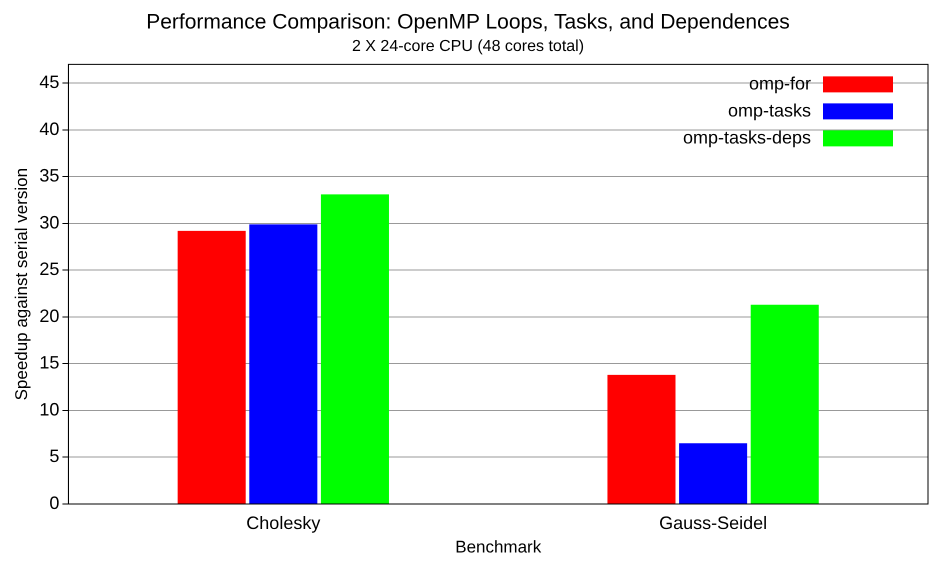  Describe the element at coordinates (49, 128) in the screenshot. I see `y-tick-label: 40` at that location.